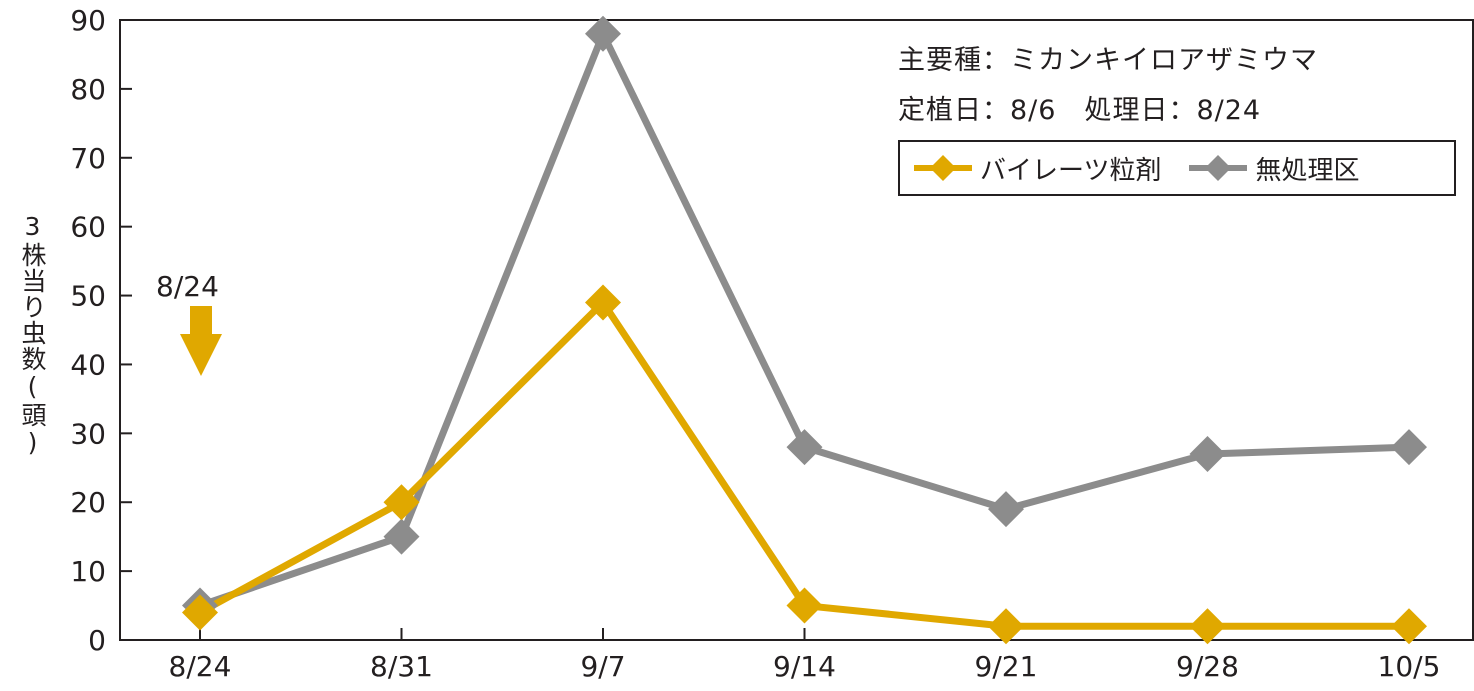 The width and height of the screenshot is (1474, 691). I want to click on legend-label-series-1: バイレーツ粒剤, so click(1071, 170).